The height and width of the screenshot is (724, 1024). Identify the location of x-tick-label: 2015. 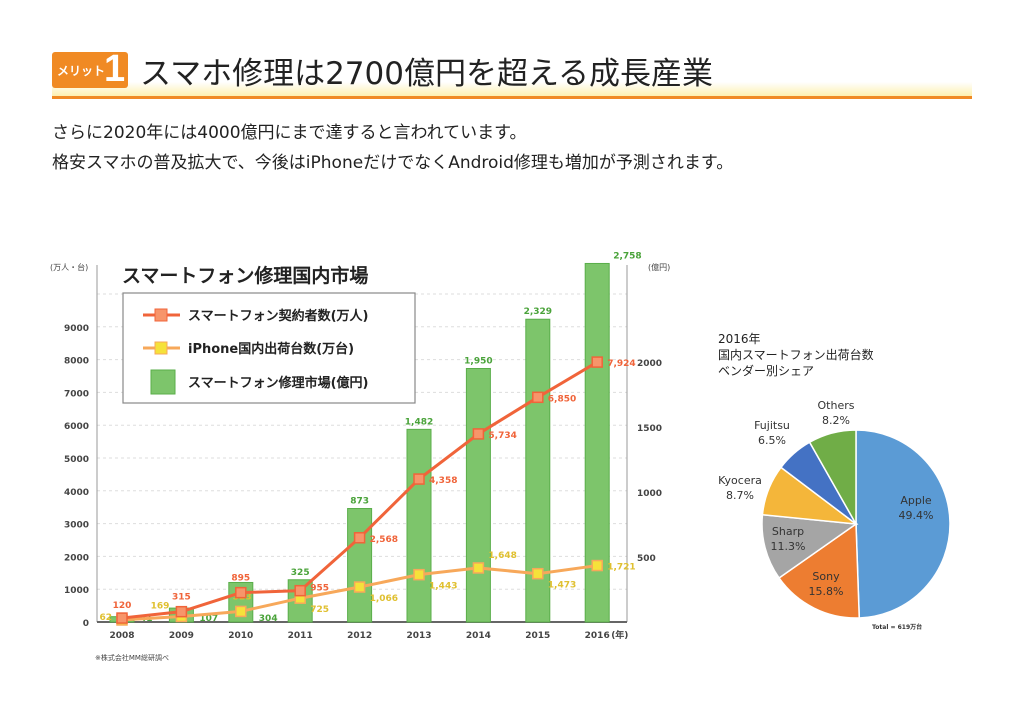
(537, 636).